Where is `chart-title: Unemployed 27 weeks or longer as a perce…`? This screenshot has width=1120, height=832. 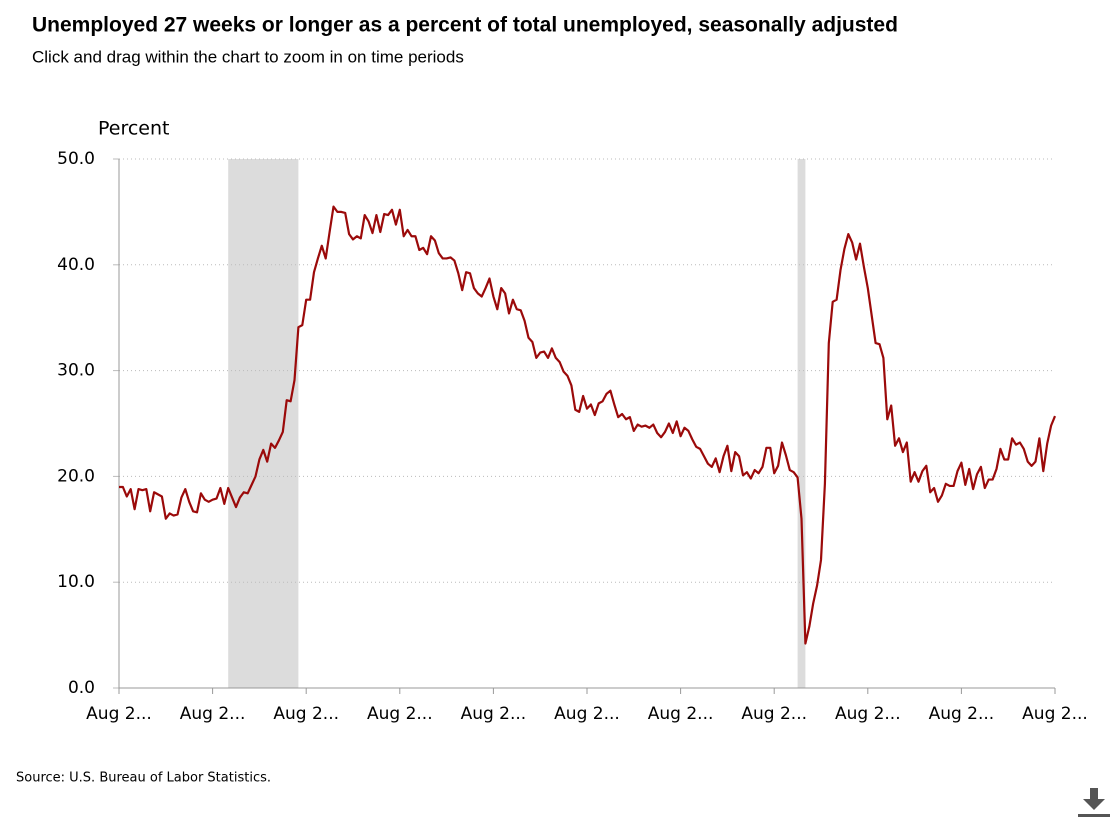
chart-title: Unemployed 27 weeks or longer as a perce… is located at coordinates (465, 25).